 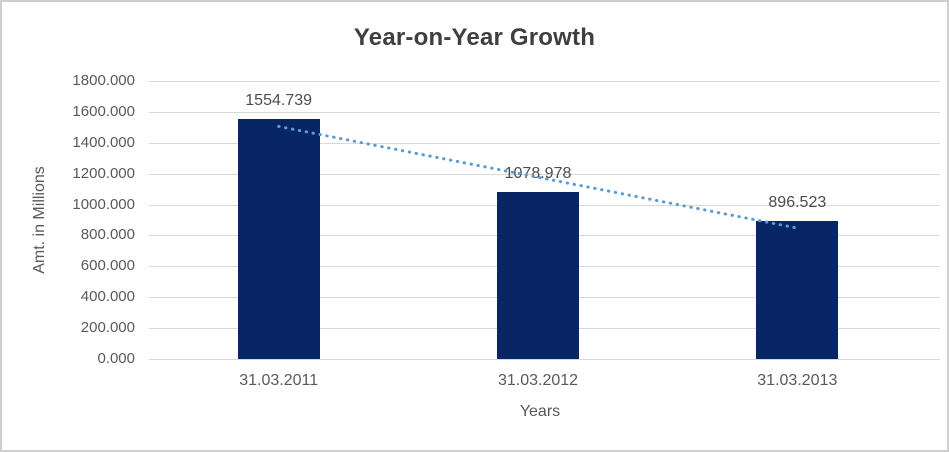 I want to click on bar-31.03.2013, so click(x=797, y=289).